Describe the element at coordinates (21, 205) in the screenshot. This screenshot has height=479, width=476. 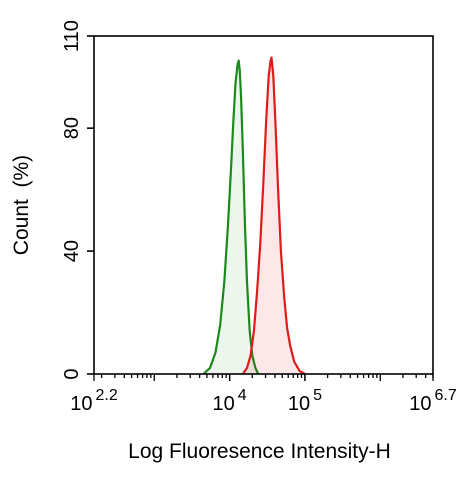
I see `y-axis-title: Count (%)` at that location.